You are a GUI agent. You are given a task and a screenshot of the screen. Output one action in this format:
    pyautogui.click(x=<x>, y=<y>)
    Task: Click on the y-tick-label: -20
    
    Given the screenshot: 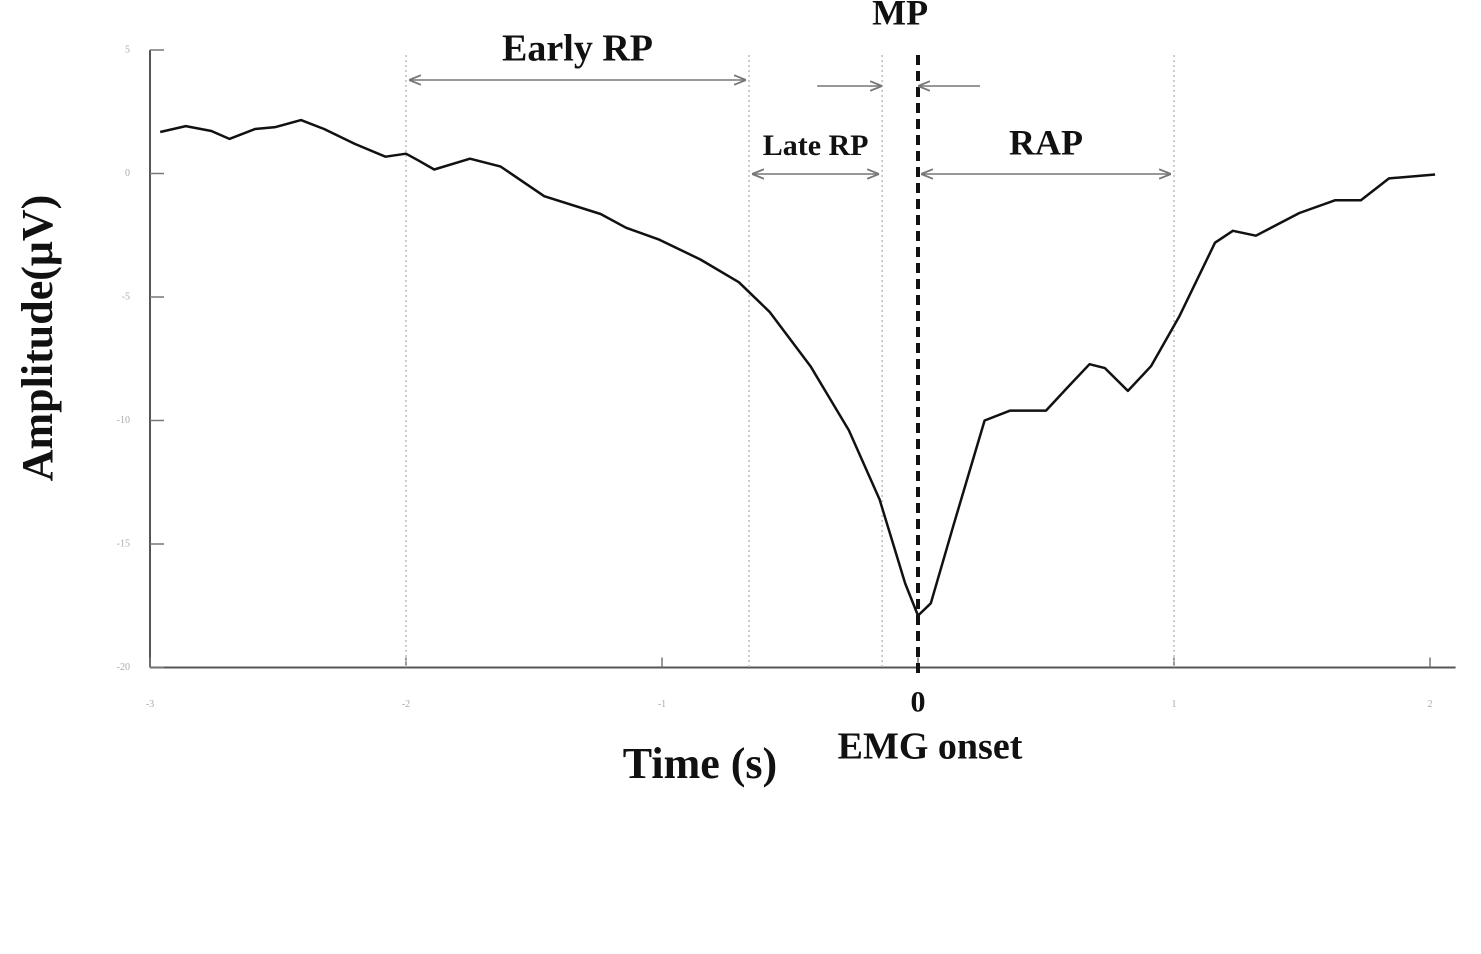 What is the action you would take?
    pyautogui.click(x=123, y=667)
    